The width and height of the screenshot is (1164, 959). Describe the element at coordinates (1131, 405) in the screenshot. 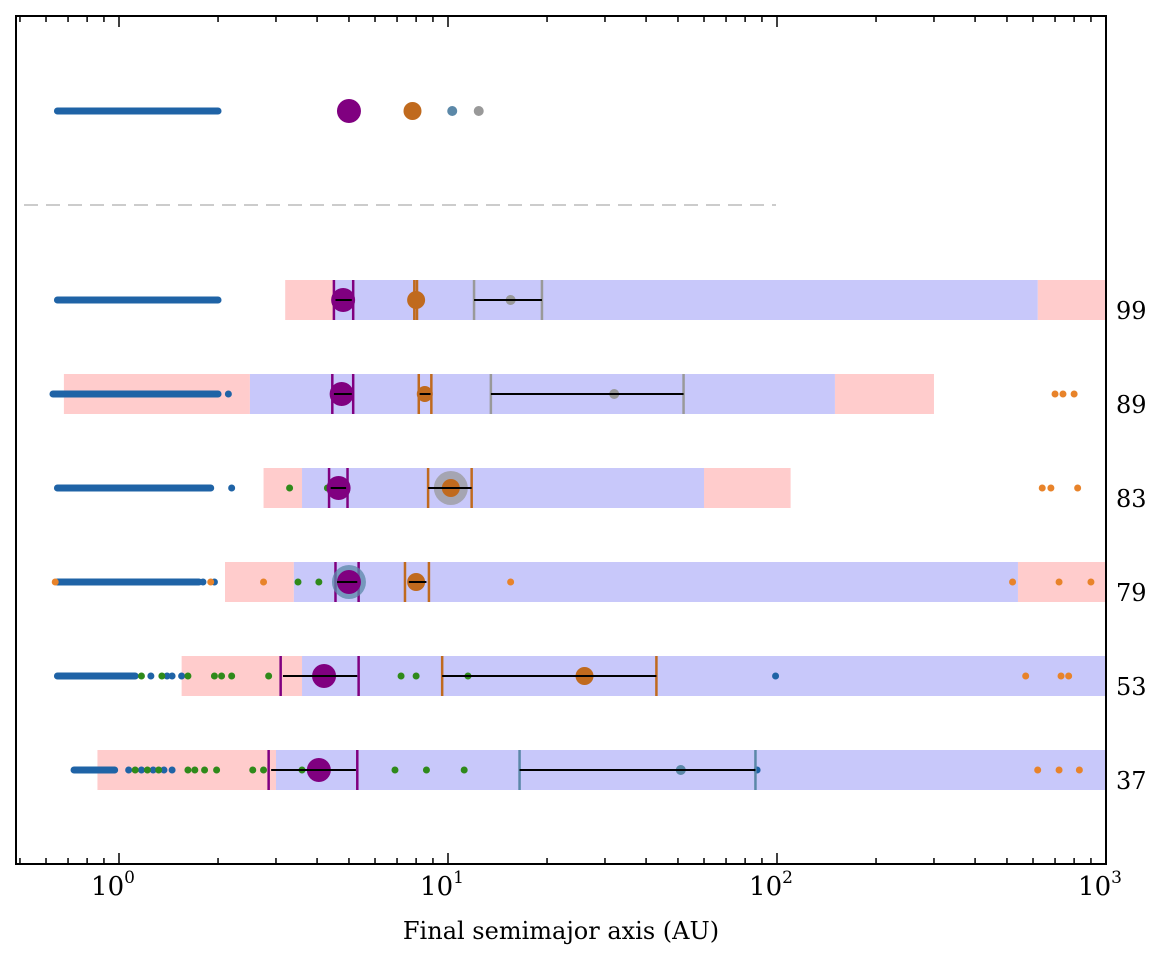

I see `row-label-89: 89` at that location.